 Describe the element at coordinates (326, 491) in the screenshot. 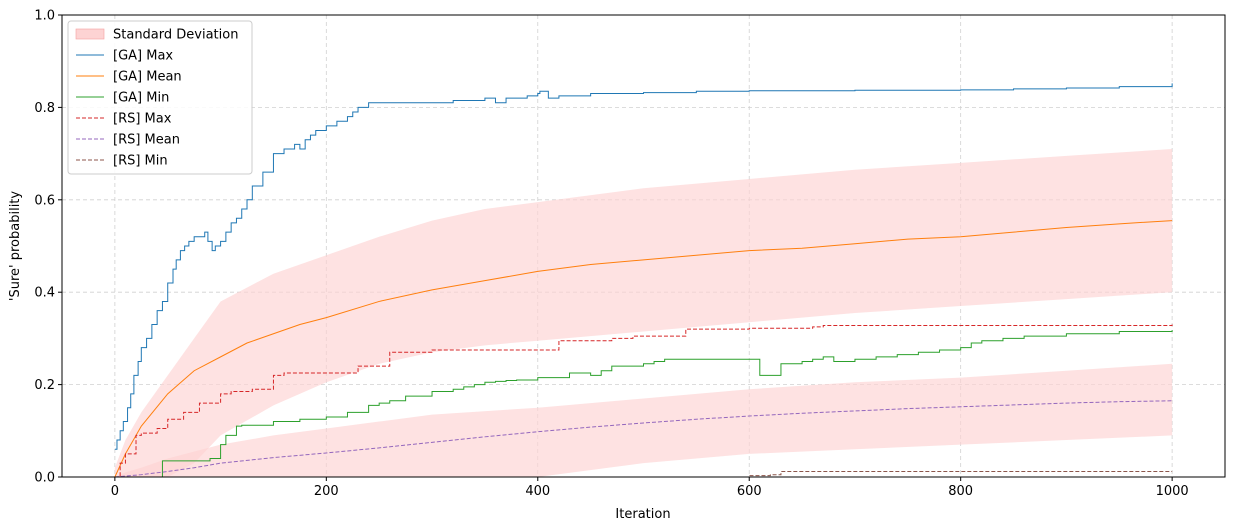

I see `x-tick-label: 200` at that location.